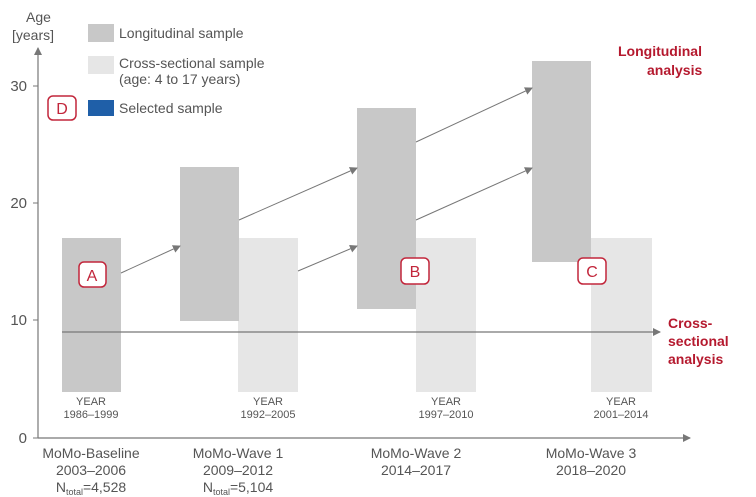 This screenshot has height=497, width=756. Describe the element at coordinates (91, 315) in the screenshot. I see `longitudinal-bar-baseline` at that location.